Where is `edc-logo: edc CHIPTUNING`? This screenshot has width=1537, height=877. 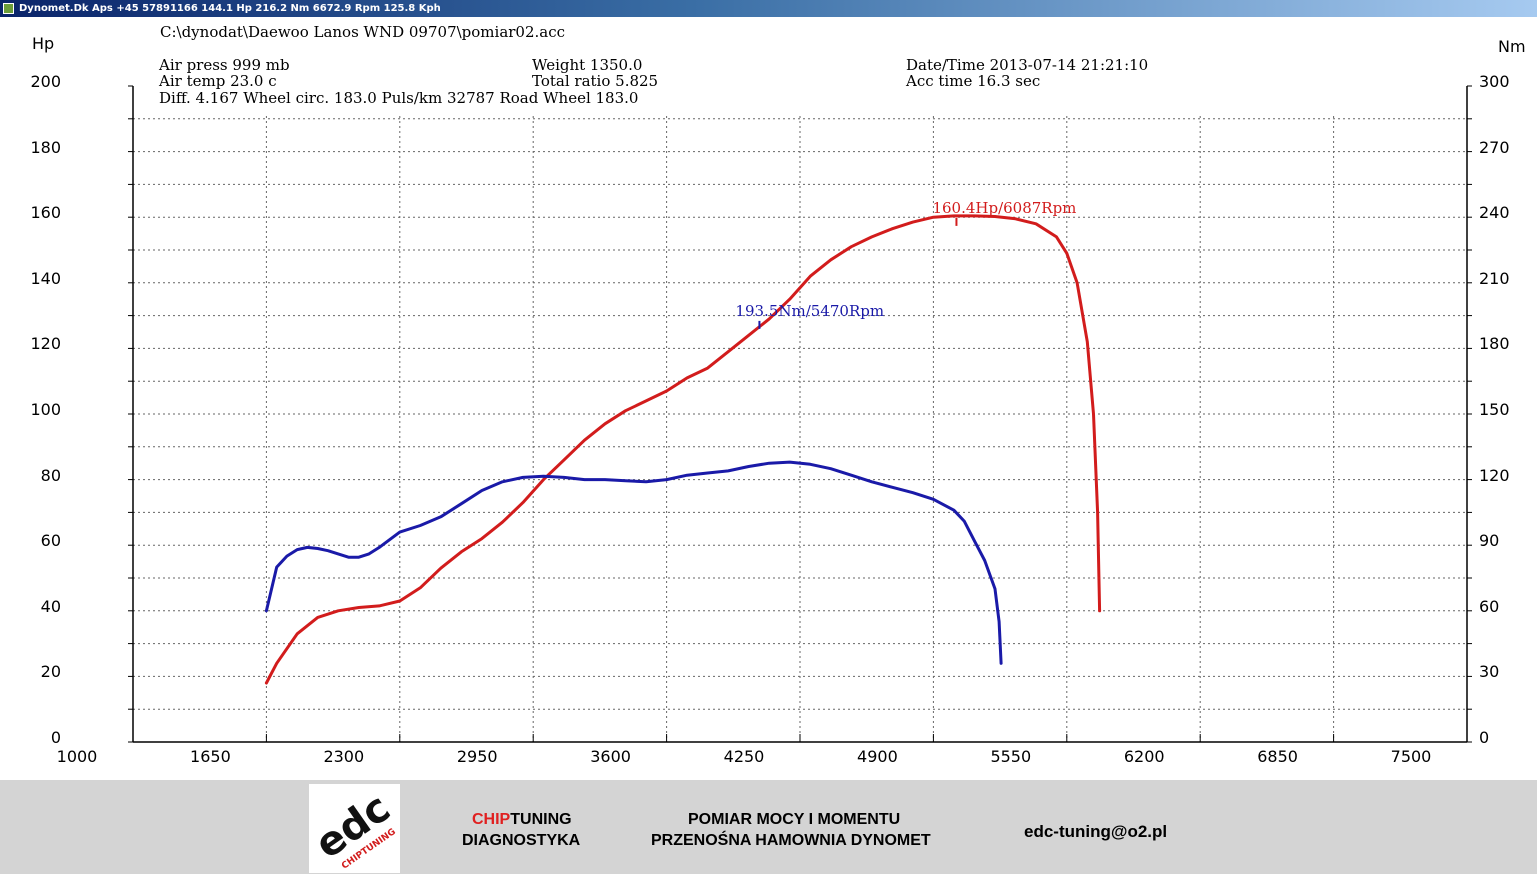 edc-logo: edc CHIPTUNING is located at coordinates (353, 828).